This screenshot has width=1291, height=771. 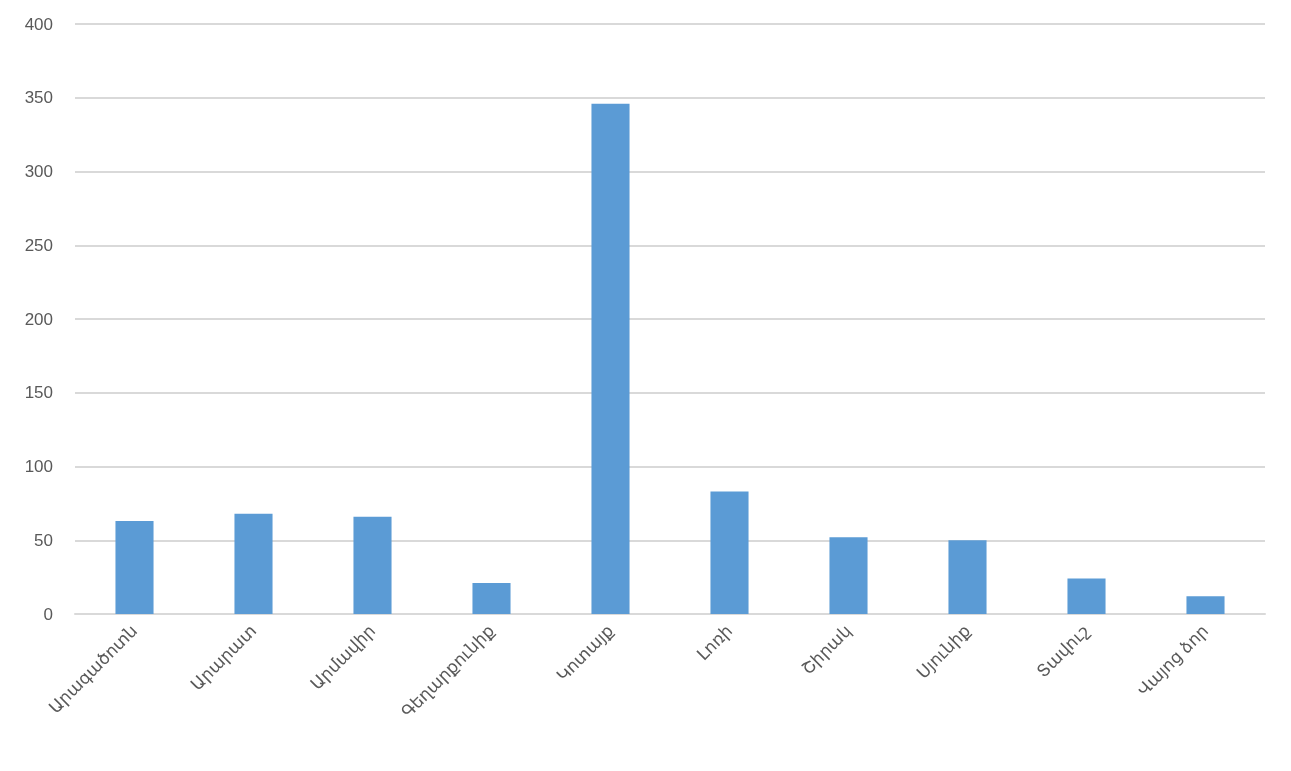 I want to click on y-tick-label: 300, so click(x=38, y=171).